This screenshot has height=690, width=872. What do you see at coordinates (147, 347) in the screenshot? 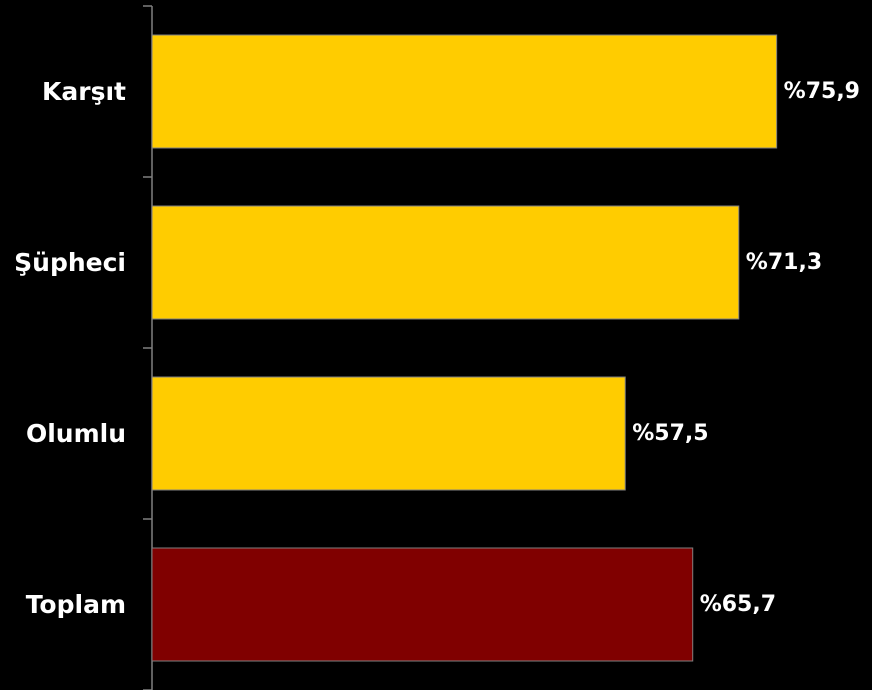
I see `y-axis-ticks` at bounding box center [147, 347].